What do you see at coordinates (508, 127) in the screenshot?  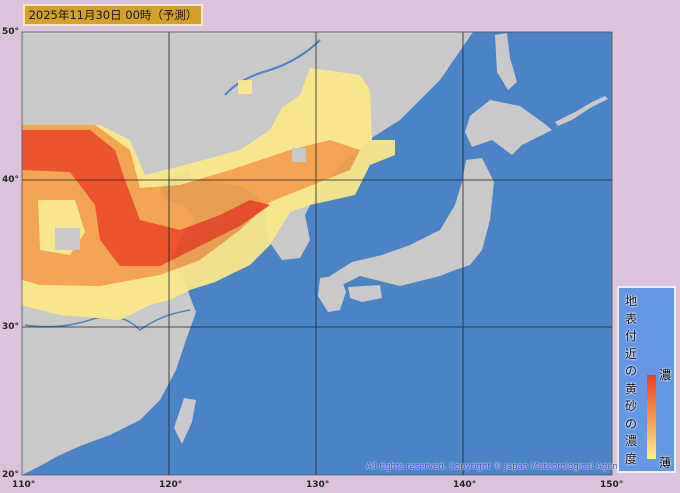 I see `hokkaido` at bounding box center [508, 127].